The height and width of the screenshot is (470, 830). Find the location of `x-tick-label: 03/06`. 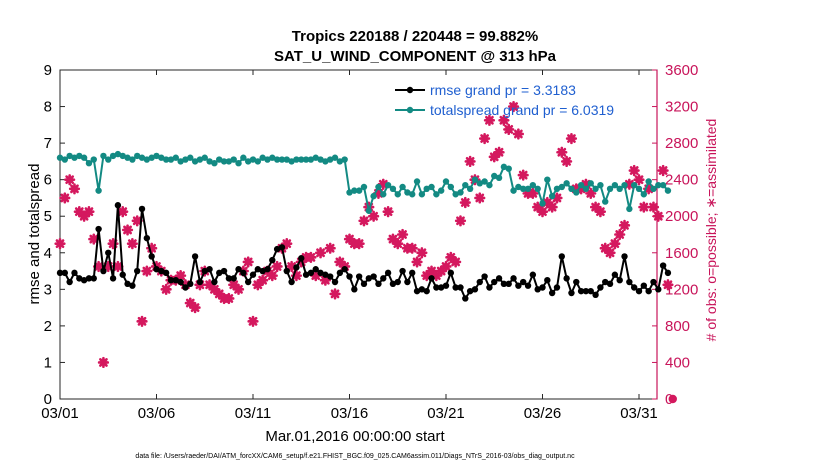

x-tick-label: 03/06 is located at coordinates (157, 413).